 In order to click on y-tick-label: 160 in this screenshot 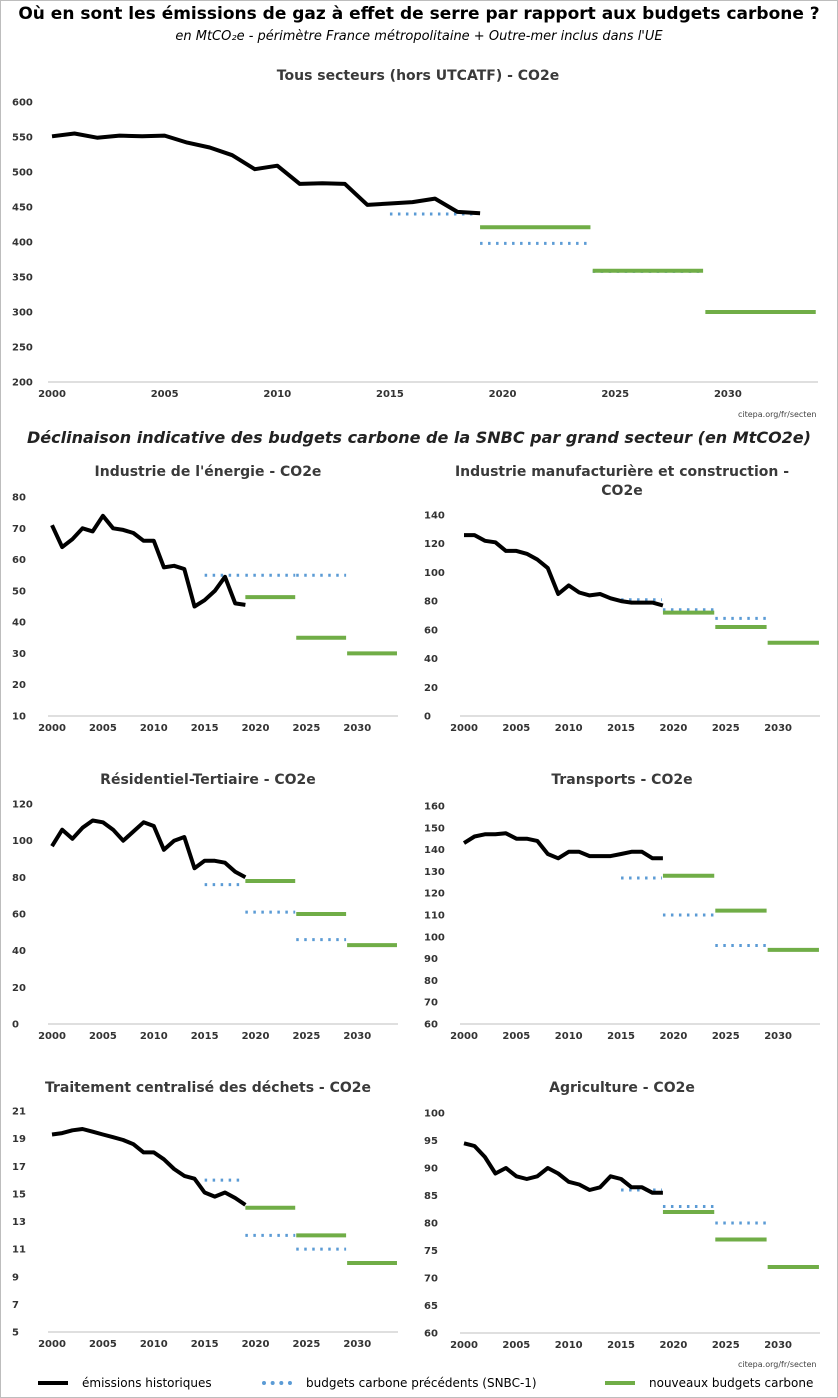, I will do `click(434, 807)`.